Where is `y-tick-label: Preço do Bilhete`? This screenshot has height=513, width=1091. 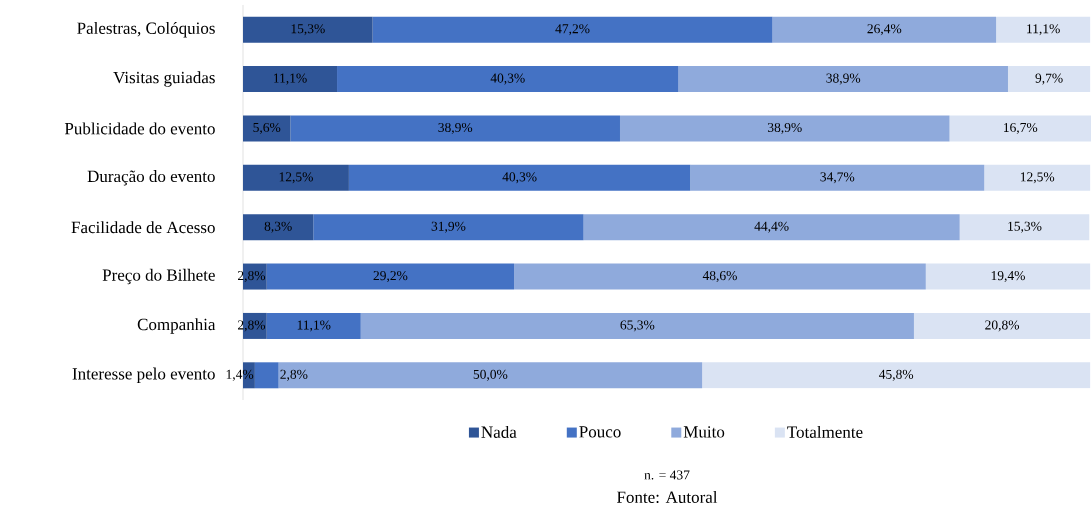
y-tick-label: Preço do Bilhete is located at coordinates (158, 276).